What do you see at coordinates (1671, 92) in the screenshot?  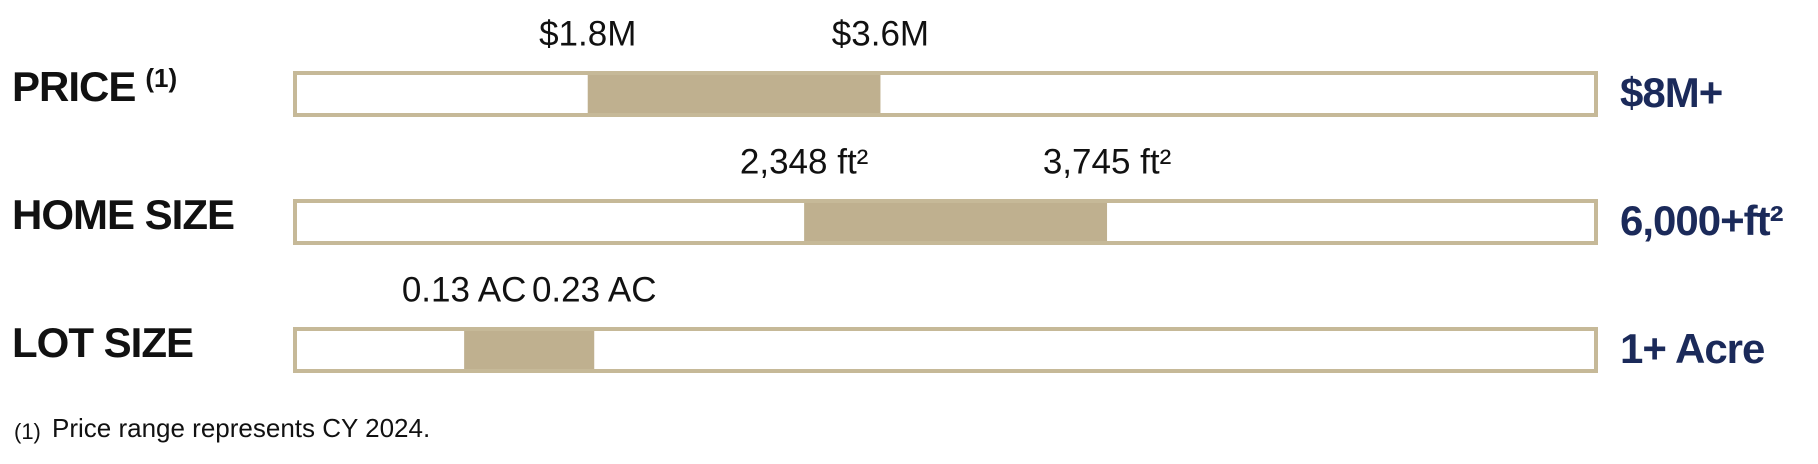 I see `max-label: $8M+` at bounding box center [1671, 92].